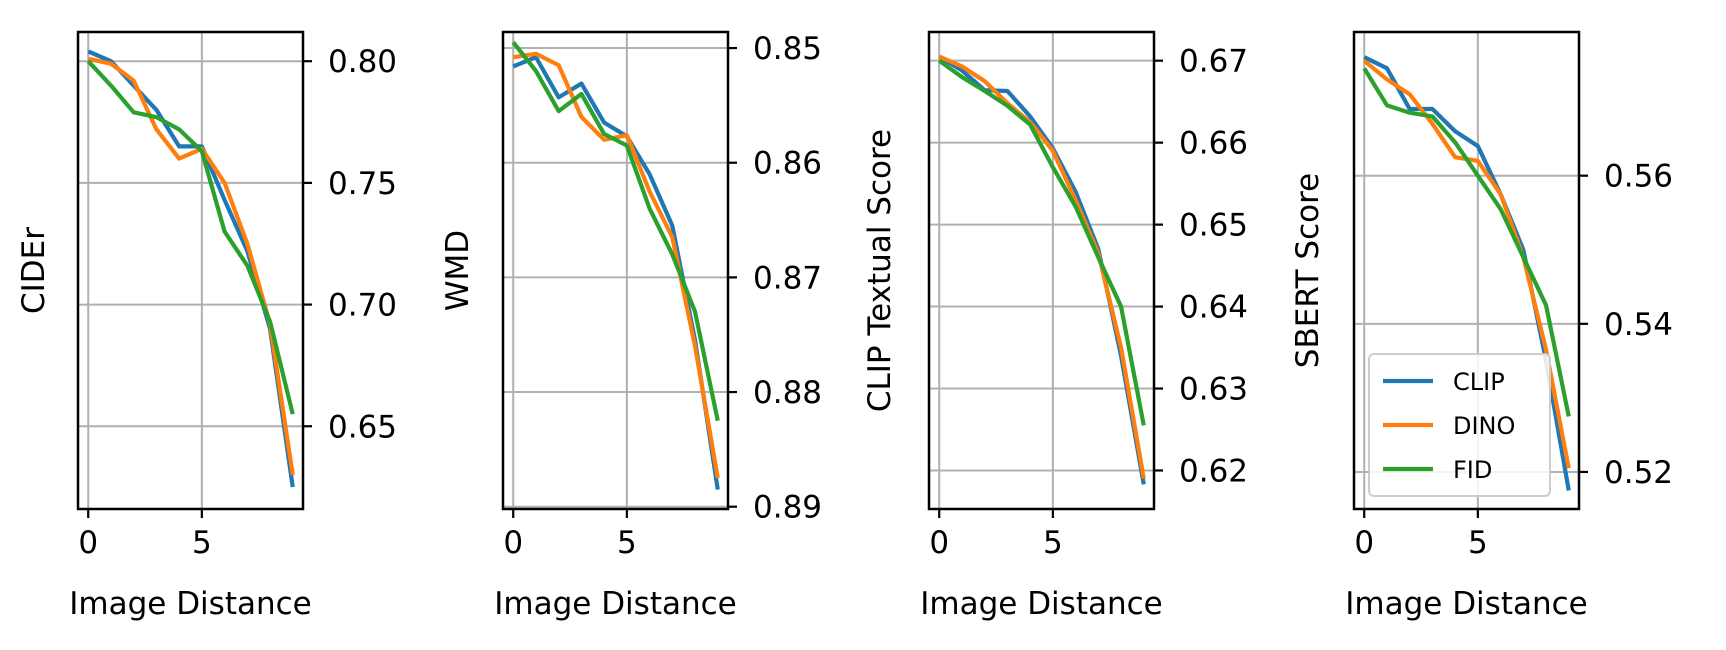 This screenshot has height=650, width=1726. I want to click on y-tick-label: 0.75, so click(362, 184).